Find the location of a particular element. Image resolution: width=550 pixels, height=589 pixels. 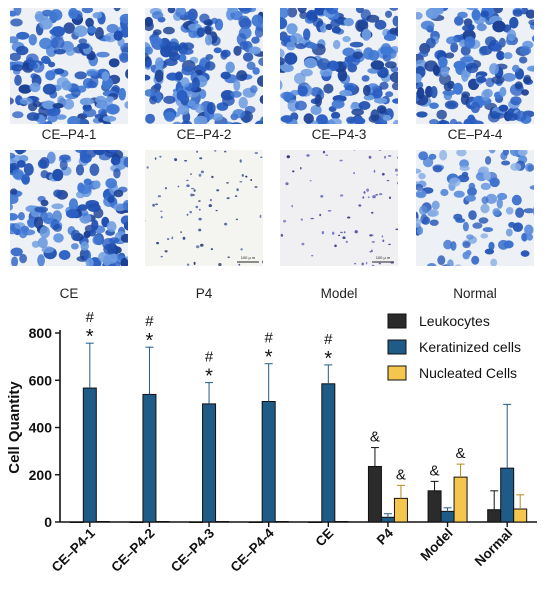

x-tick-label: CE–P4-2 is located at coordinates (132, 550).